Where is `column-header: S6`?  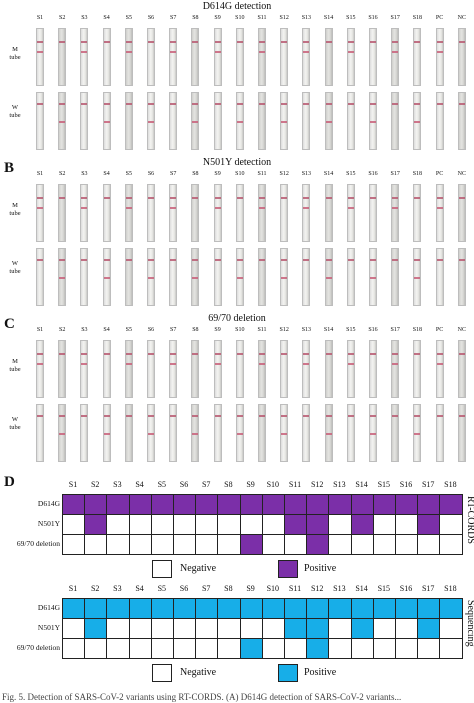 column-header: S6 is located at coordinates (184, 588).